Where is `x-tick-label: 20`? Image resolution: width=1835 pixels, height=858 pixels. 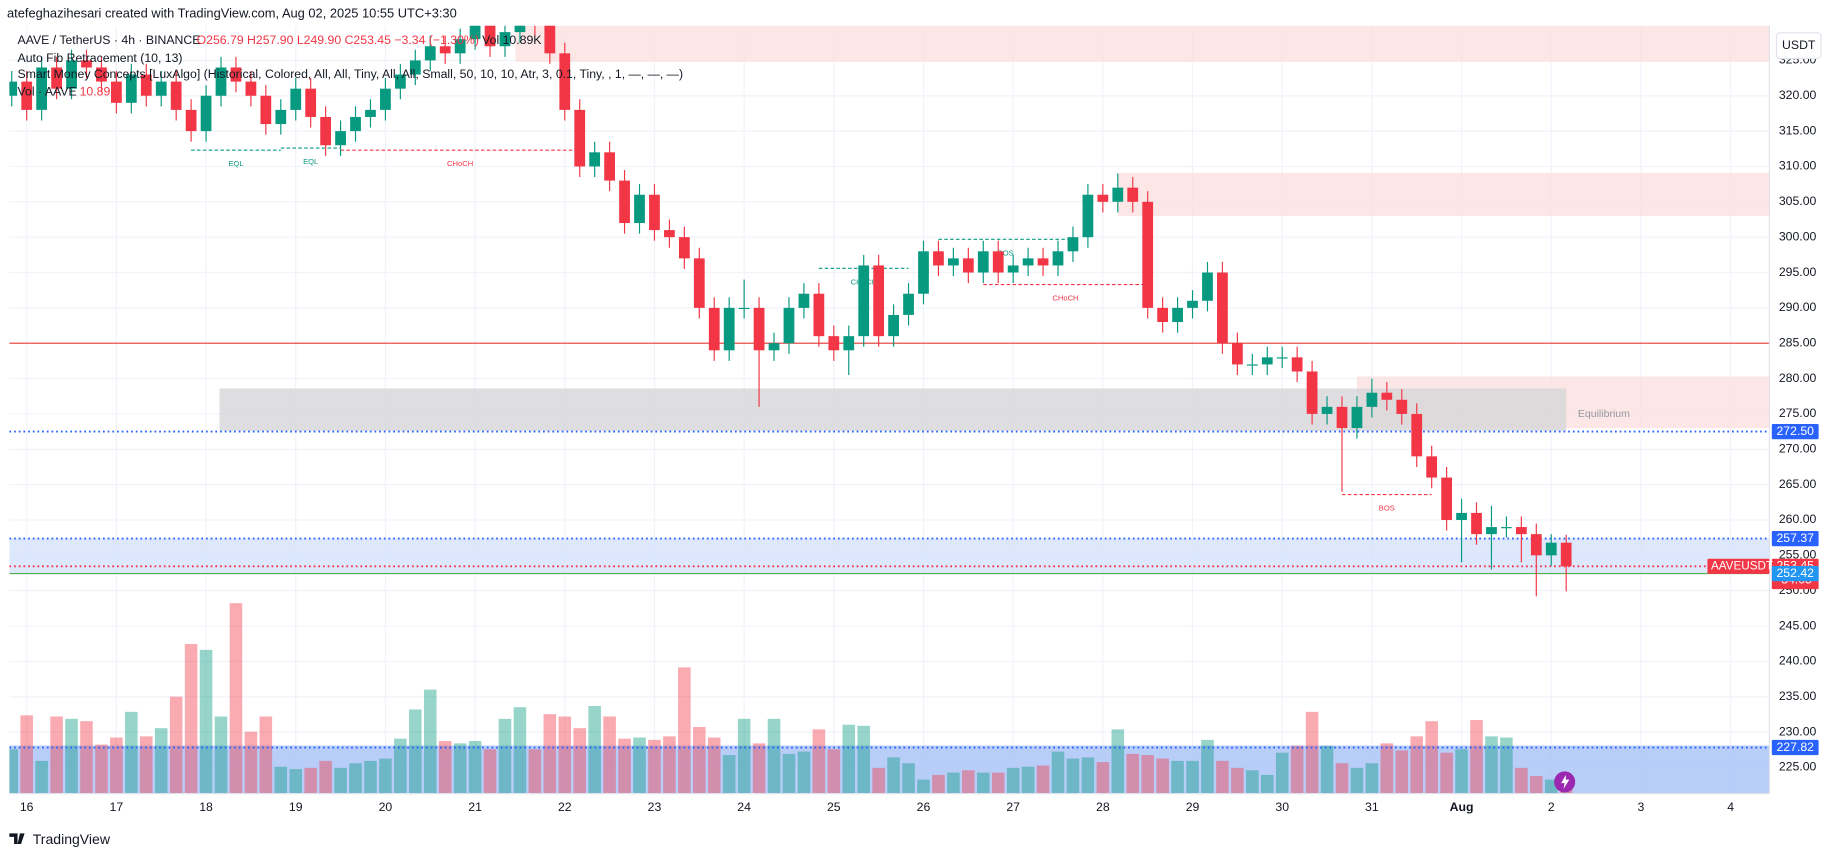 x-tick-label: 20 is located at coordinates (386, 807).